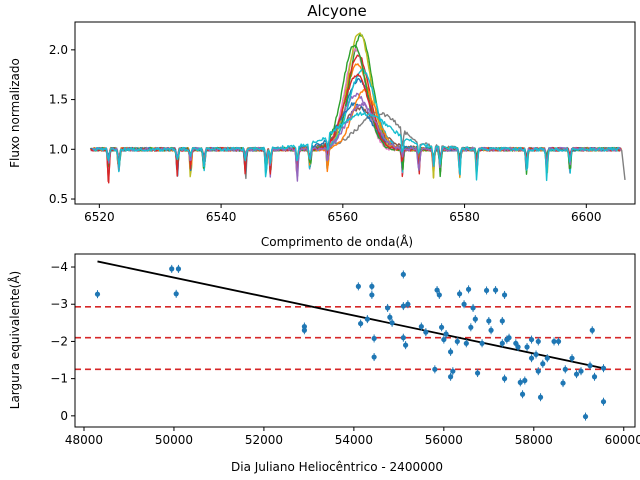 The height and width of the screenshot is (480, 640). I want to click on spectrum-x-tick-label: 6520, so click(99, 217).